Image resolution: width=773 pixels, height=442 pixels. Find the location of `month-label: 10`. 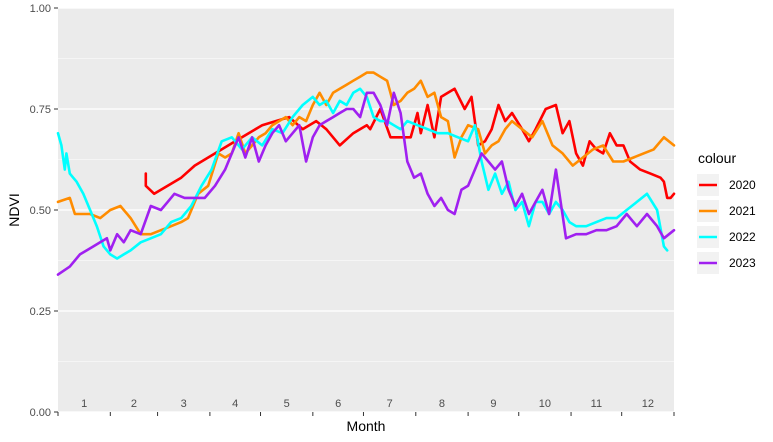

month-label: 10 is located at coordinates (545, 404).